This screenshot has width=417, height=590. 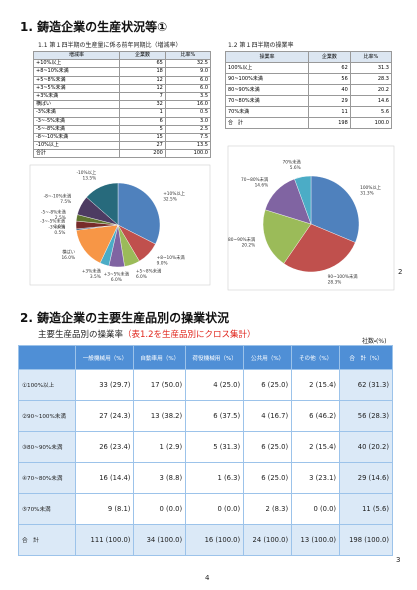 I want to click on pie-label: -10%以上, so click(x=86, y=172).